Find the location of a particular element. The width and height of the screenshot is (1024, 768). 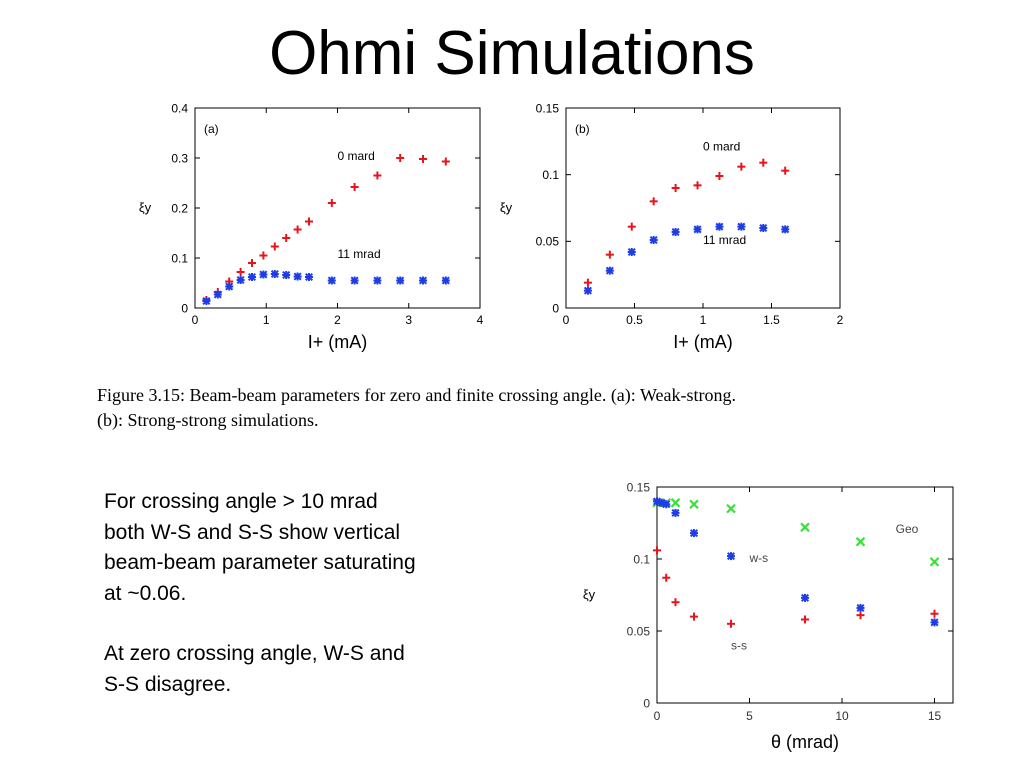

y-tick-label: 0.2 is located at coordinates (179, 208).